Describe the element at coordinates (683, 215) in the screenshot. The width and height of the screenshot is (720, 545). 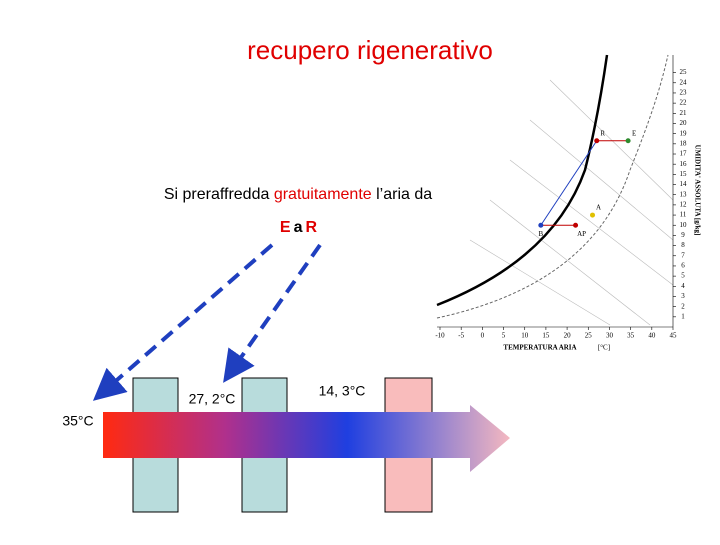
I see `y-tick-label: 11` at that location.